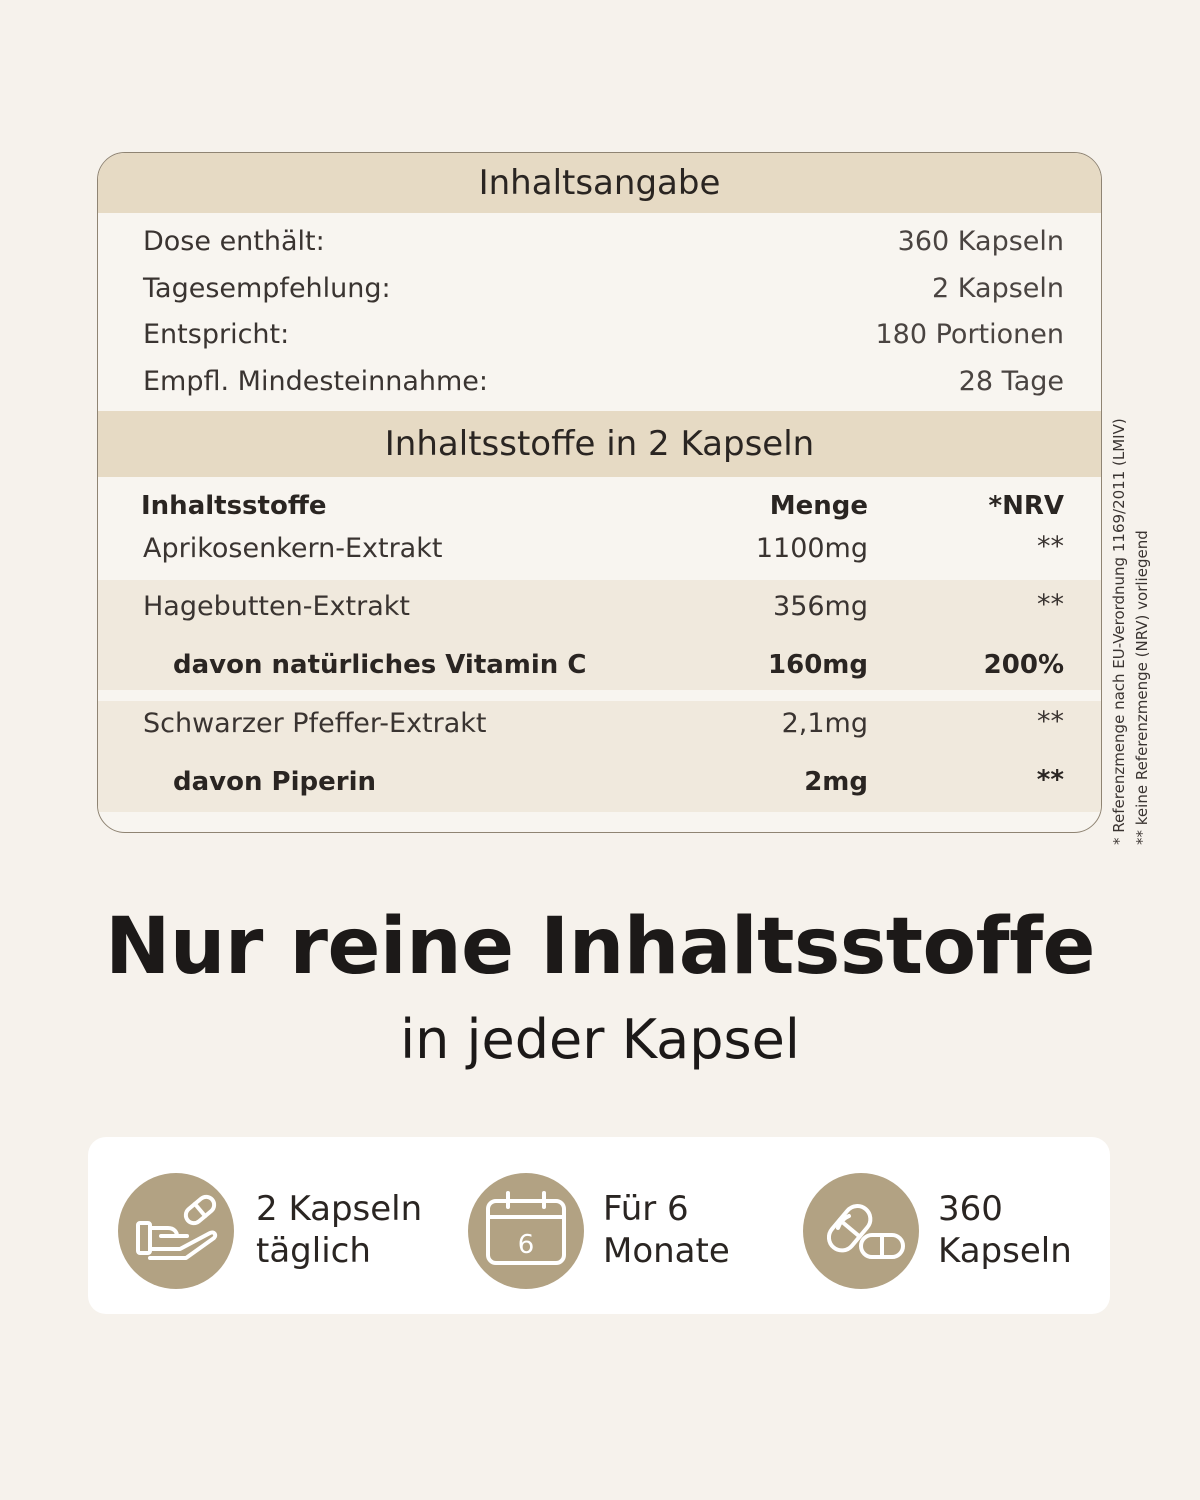 The height and width of the screenshot is (1500, 1200). I want to click on contents-label: Entspricht:, so click(216, 334).